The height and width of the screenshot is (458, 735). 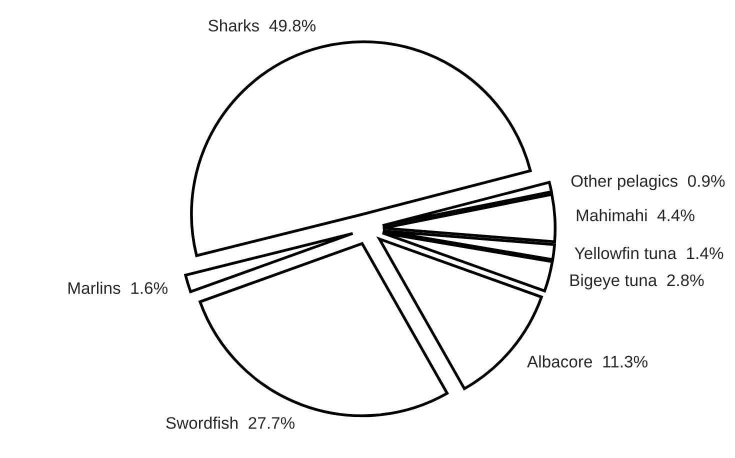 I want to click on slice-label: Marlins 1.6%, so click(x=118, y=288).